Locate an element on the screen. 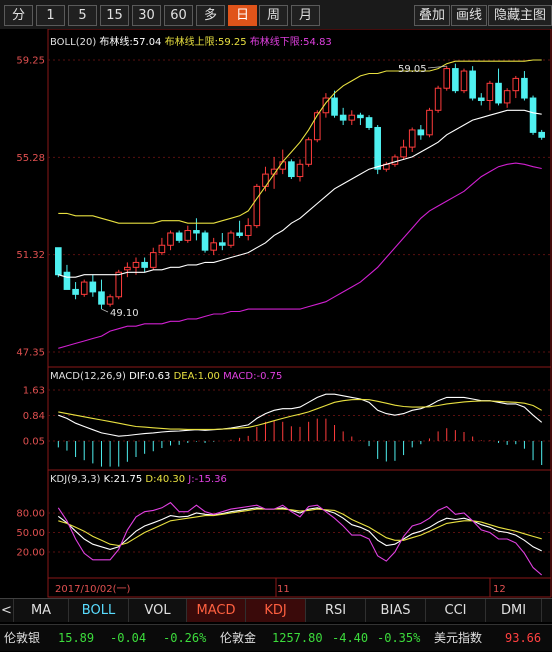 The image size is (552, 652). price-axis-label: 59.25 is located at coordinates (30, 61).